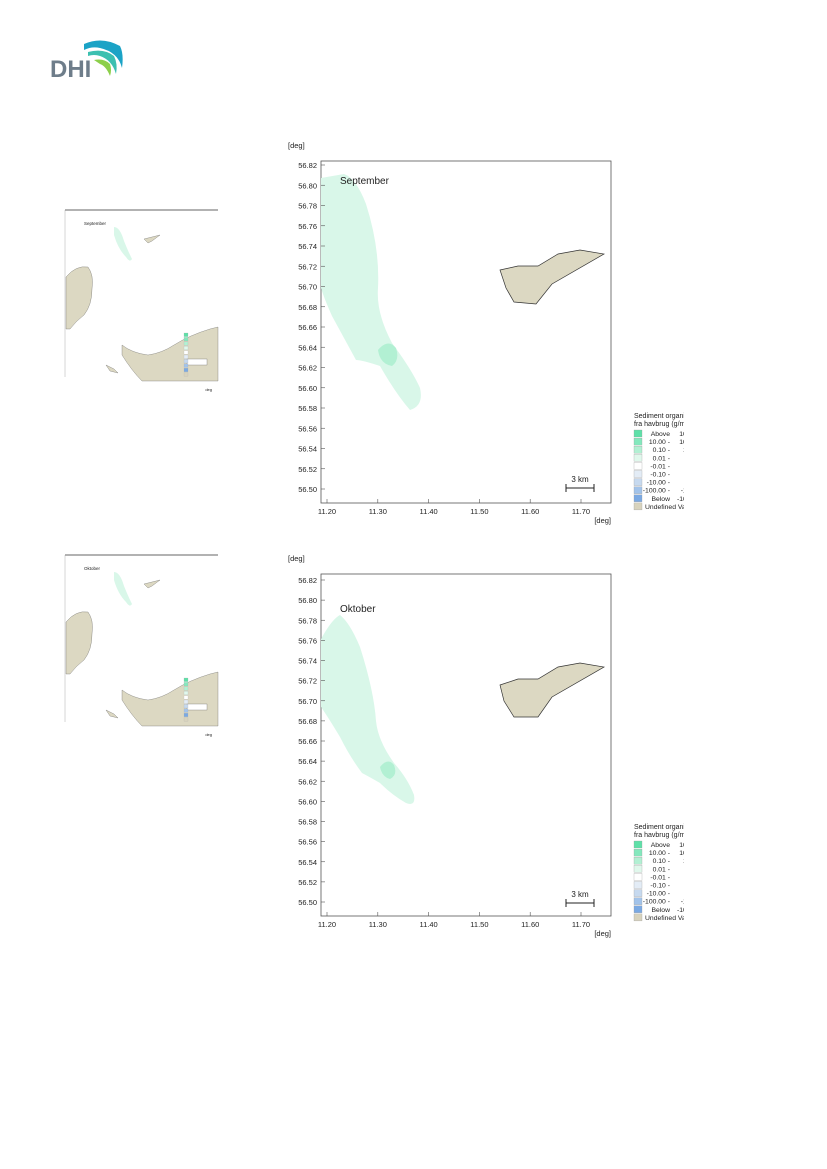 Image resolution: width=827 pixels, height=1169 pixels. I want to click on island-land, so click(552, 690).